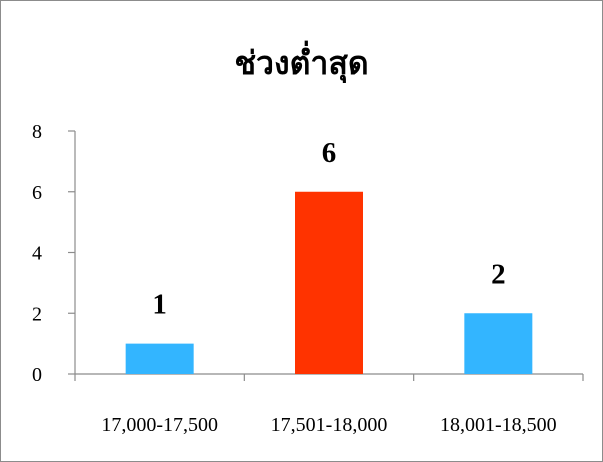  Describe the element at coordinates (37, 193) in the screenshot. I see `y-tick-label: 6` at that location.